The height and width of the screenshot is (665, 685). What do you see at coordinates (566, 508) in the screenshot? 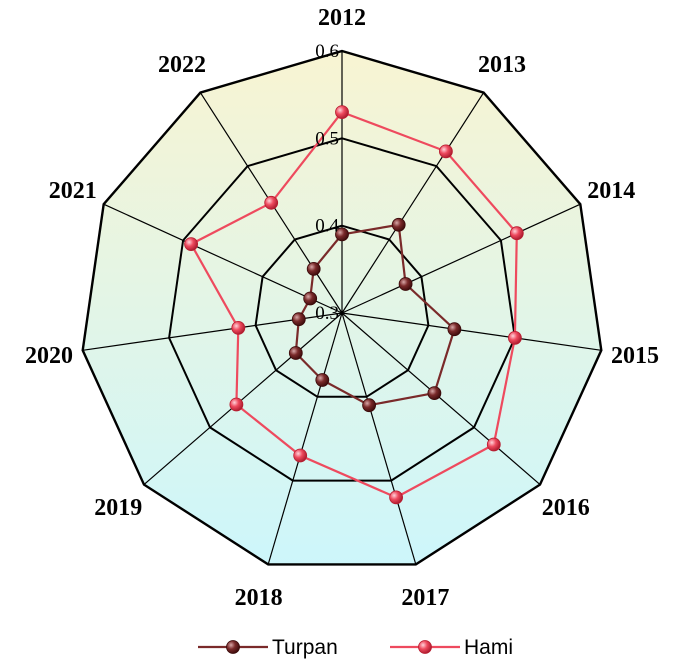
I see `category-label: 2016` at bounding box center [566, 508].